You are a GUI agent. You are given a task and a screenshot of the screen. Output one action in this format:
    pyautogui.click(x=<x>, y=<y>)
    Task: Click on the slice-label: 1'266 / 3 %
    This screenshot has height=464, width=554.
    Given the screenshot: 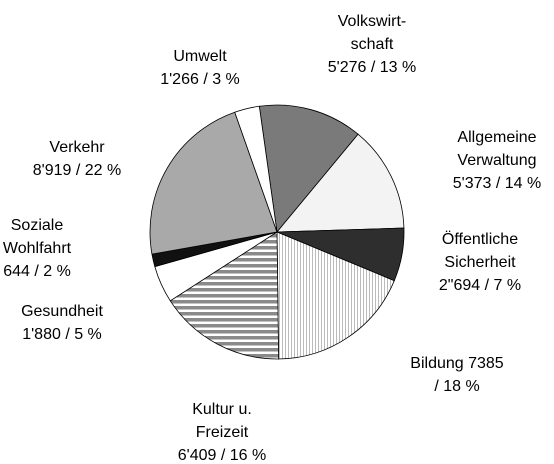 What is the action you would take?
    pyautogui.click(x=200, y=79)
    